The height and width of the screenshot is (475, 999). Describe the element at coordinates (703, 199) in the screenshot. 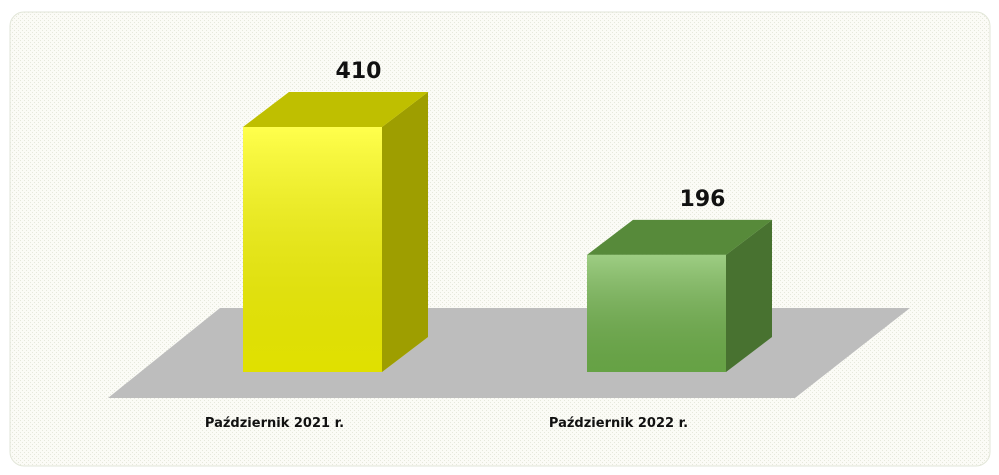

I see `value-label: 196` at that location.